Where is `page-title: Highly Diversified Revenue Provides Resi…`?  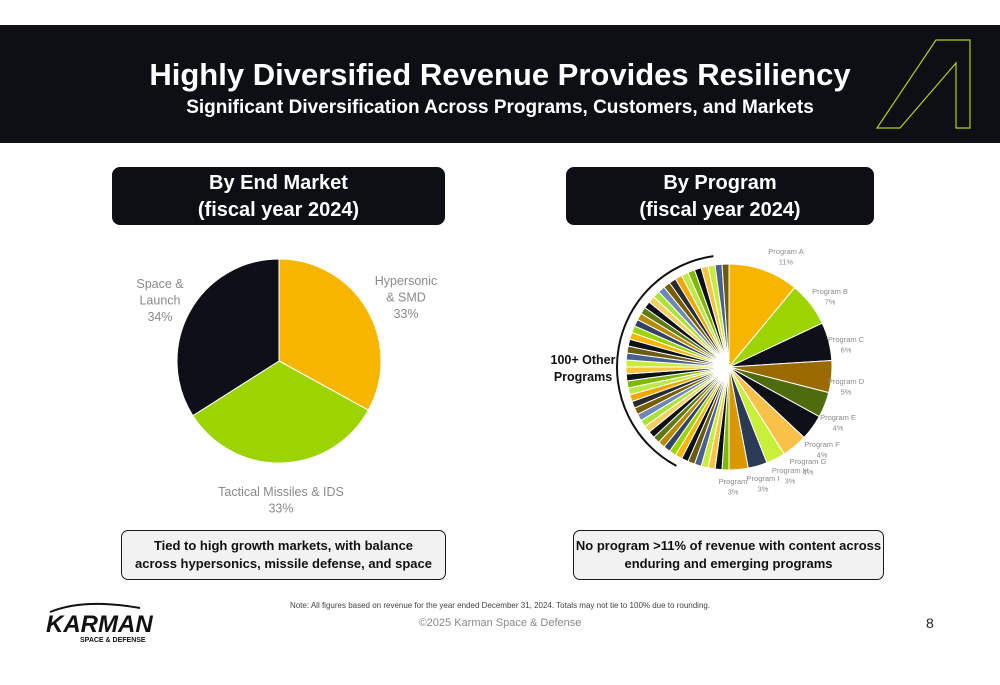 page-title: Highly Diversified Revenue Provides Resi… is located at coordinates (500, 74).